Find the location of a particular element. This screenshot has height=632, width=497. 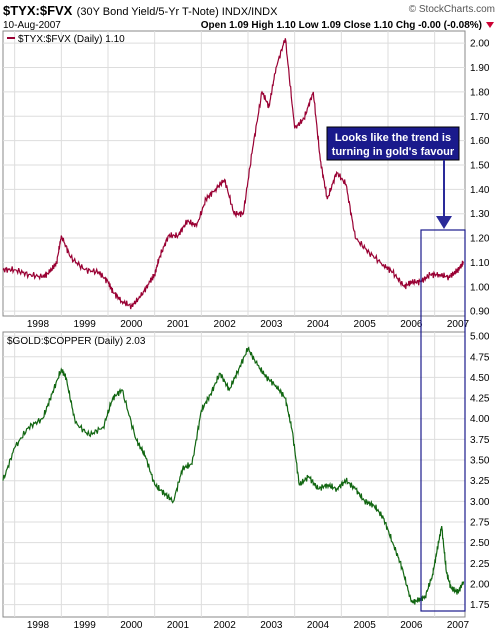

ytick-yield-ratio-3: 1.20 is located at coordinates (480, 239).